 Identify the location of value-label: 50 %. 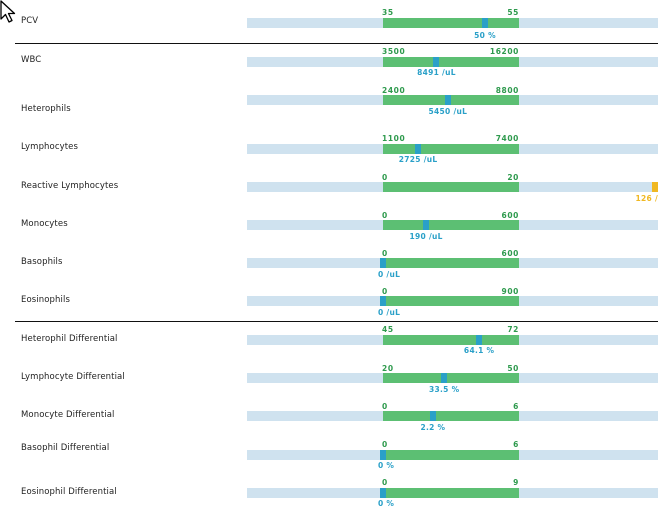
(485, 35).